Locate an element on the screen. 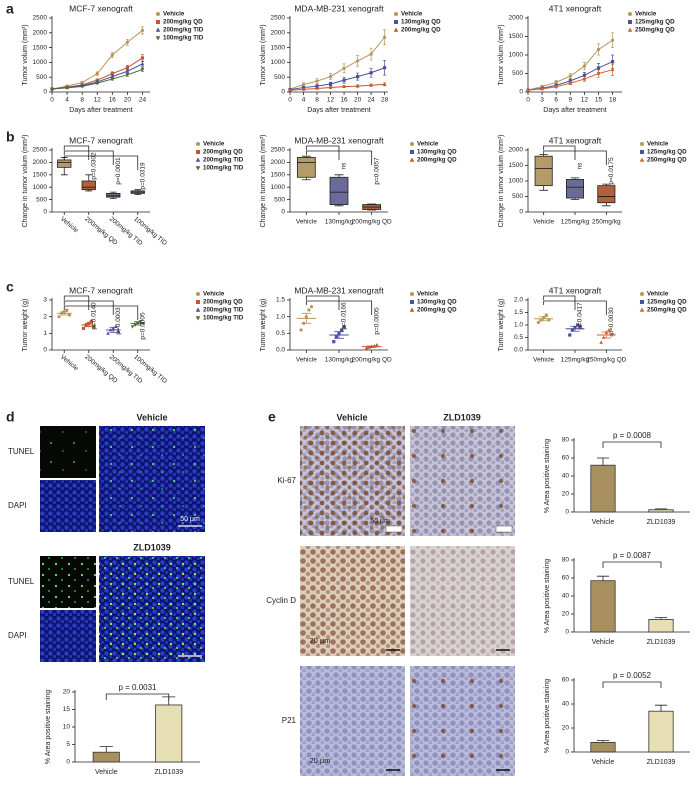 The image size is (700, 791). x-tick-label: 4 is located at coordinates (304, 100).